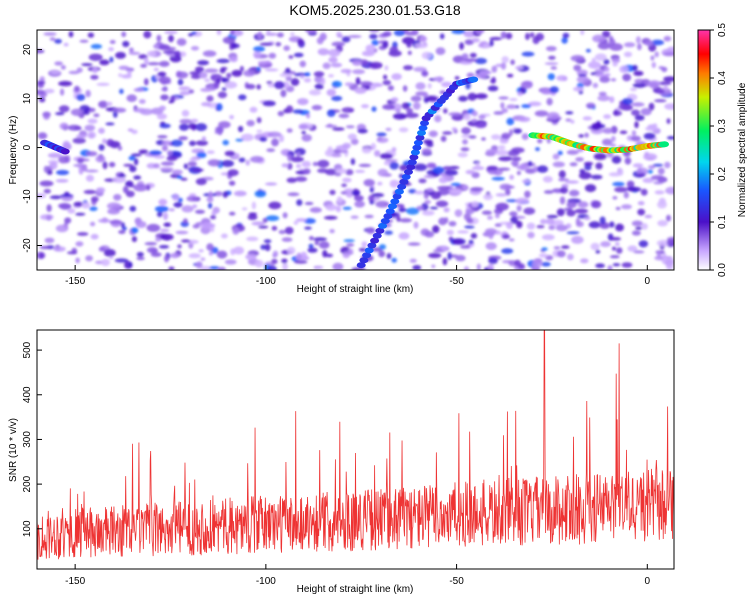  What do you see at coordinates (75, 581) in the screenshot?
I see `bottom-x-tick-label: -150` at bounding box center [75, 581].